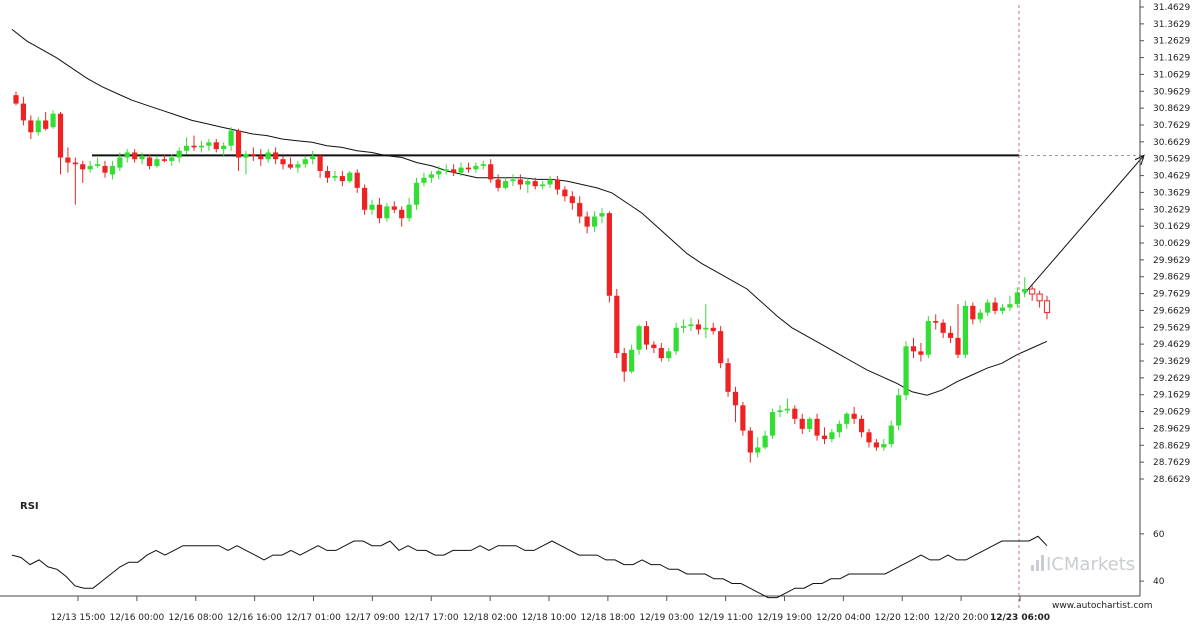  What do you see at coordinates (1171, 379) in the screenshot?
I see `y-tick-label: 29.2629` at bounding box center [1171, 379].